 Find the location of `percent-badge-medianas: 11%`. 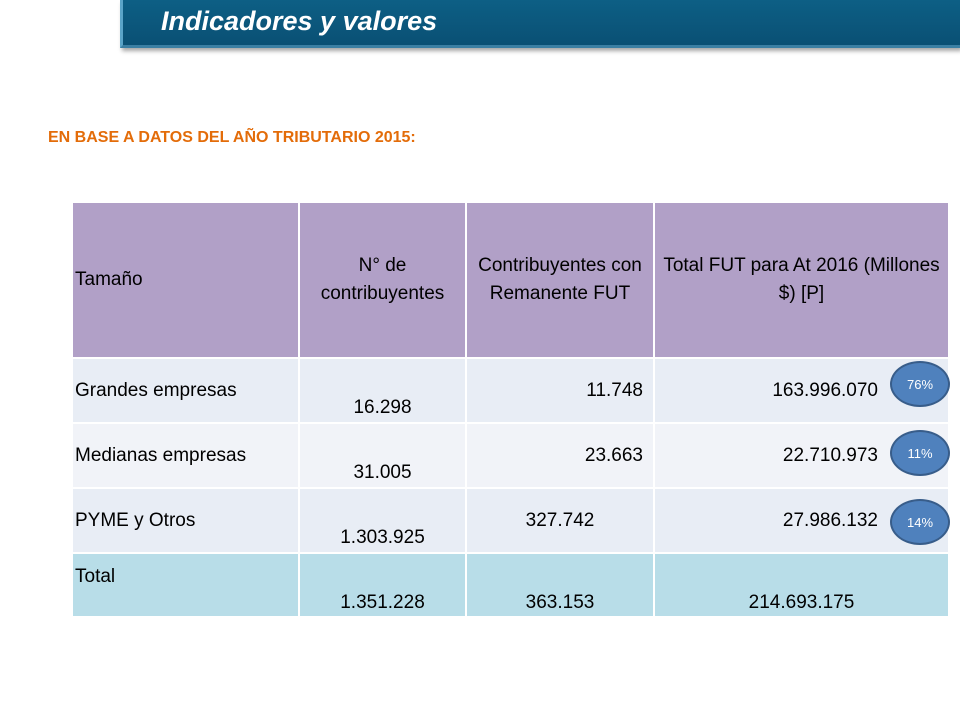

percent-badge-medianas: 11% is located at coordinates (920, 453).